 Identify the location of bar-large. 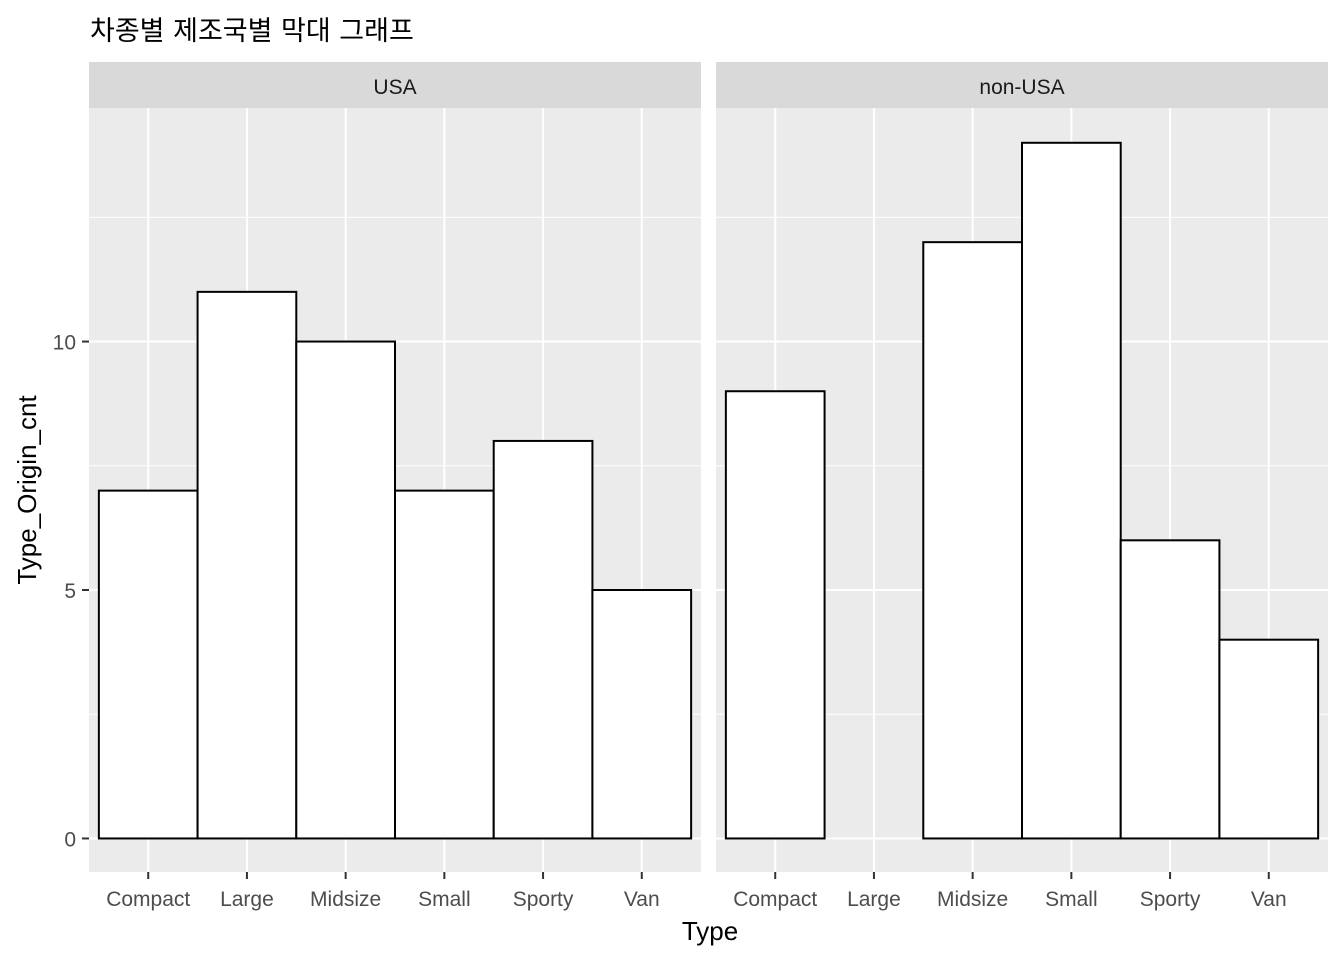
(247, 565).